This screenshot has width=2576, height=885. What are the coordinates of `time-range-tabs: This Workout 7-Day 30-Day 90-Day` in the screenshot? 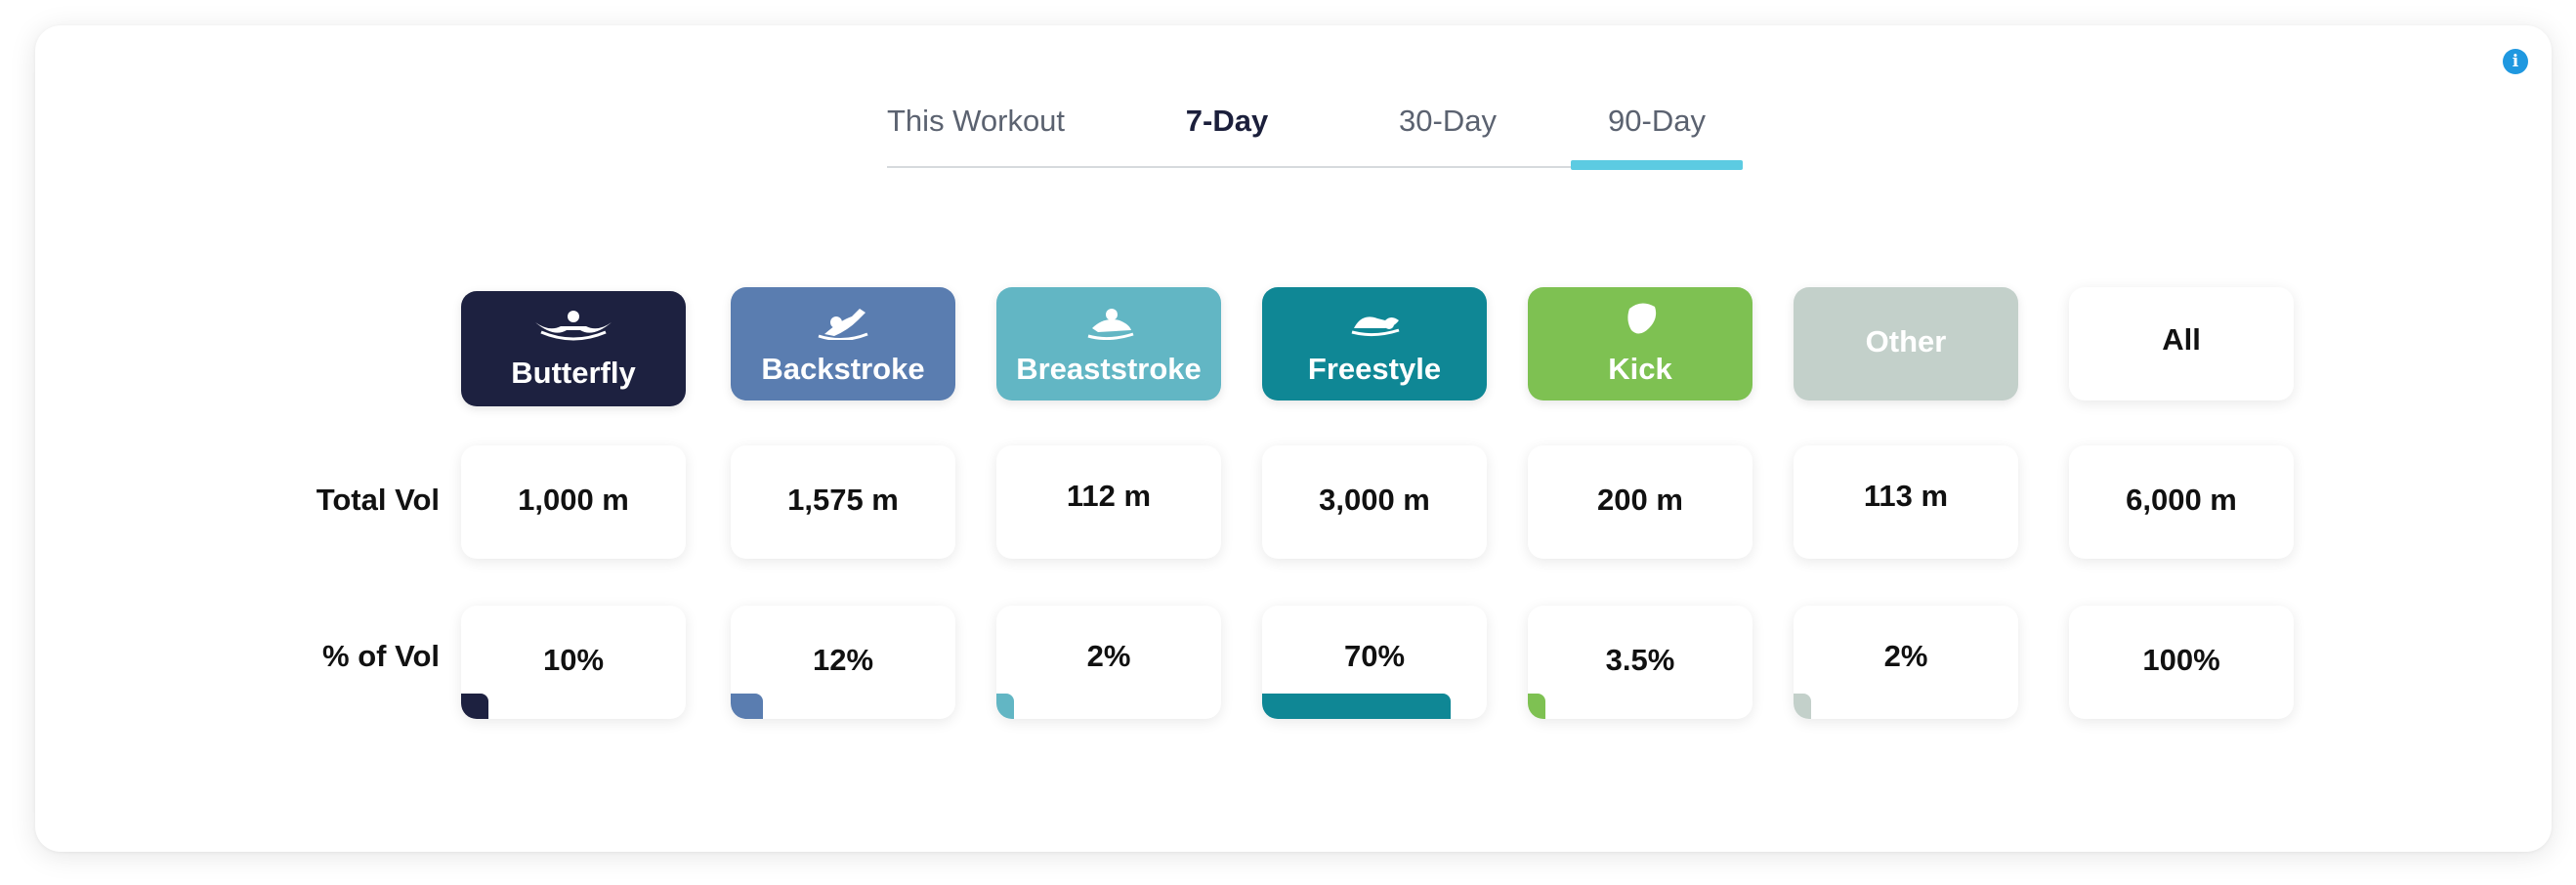 It's located at (1315, 132).